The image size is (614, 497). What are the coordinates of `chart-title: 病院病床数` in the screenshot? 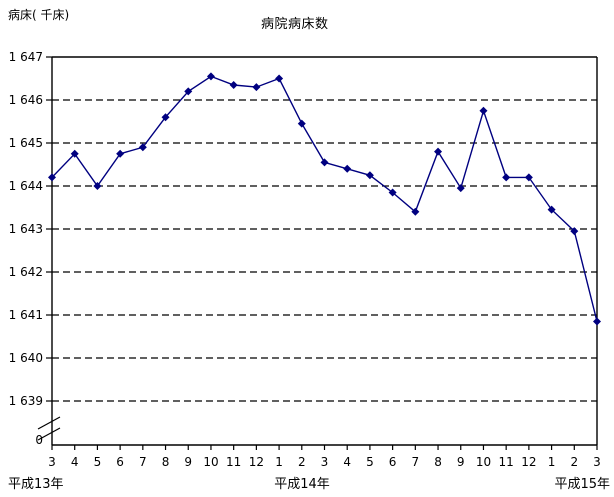 It's located at (295, 24).